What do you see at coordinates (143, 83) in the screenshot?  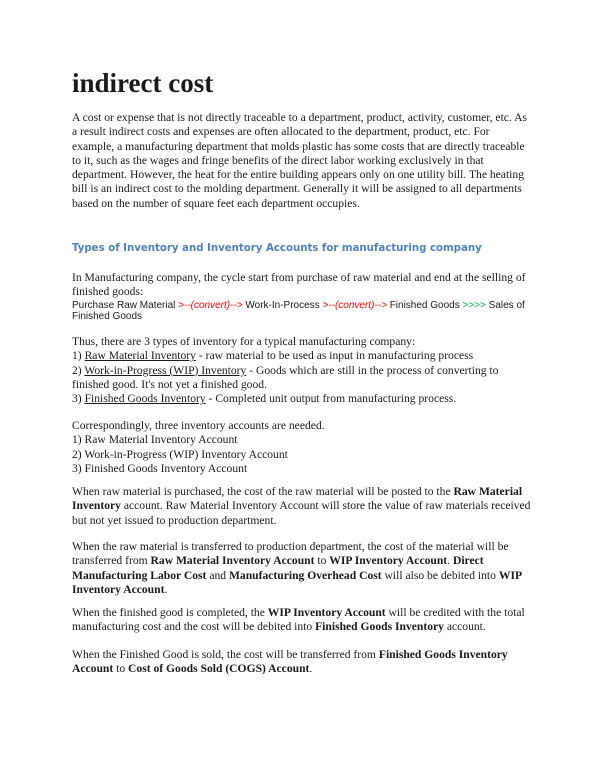 I see `page-title: indirect cost` at bounding box center [143, 83].